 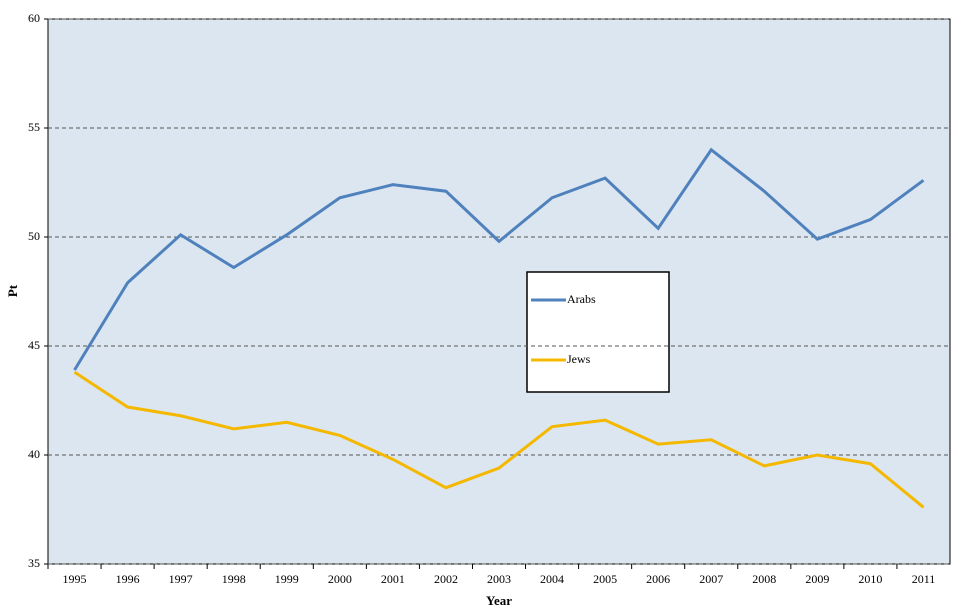 What do you see at coordinates (446, 579) in the screenshot?
I see `x-tick-label: 2002` at bounding box center [446, 579].